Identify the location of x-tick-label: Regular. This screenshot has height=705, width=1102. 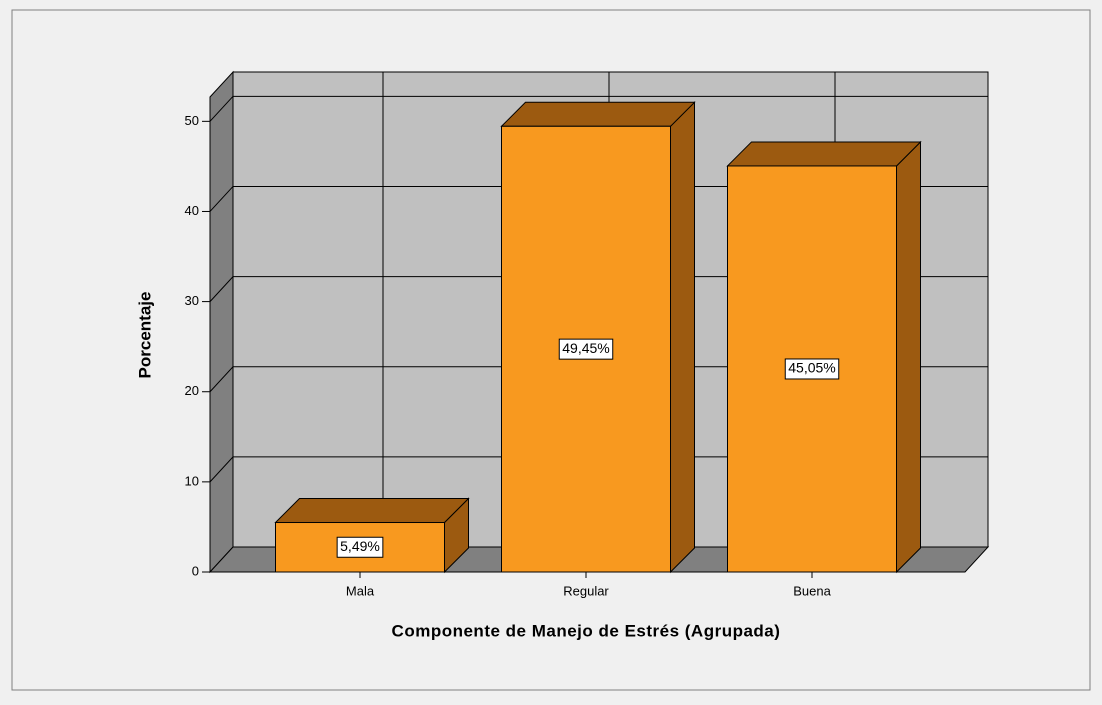
(586, 590).